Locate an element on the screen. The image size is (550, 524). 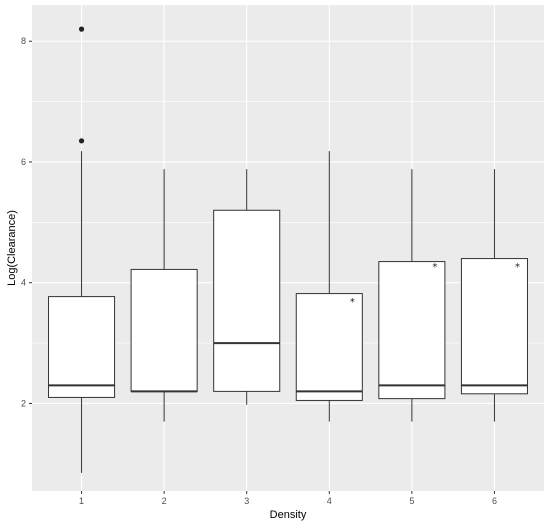
box-group-5: * is located at coordinates (412, 295).